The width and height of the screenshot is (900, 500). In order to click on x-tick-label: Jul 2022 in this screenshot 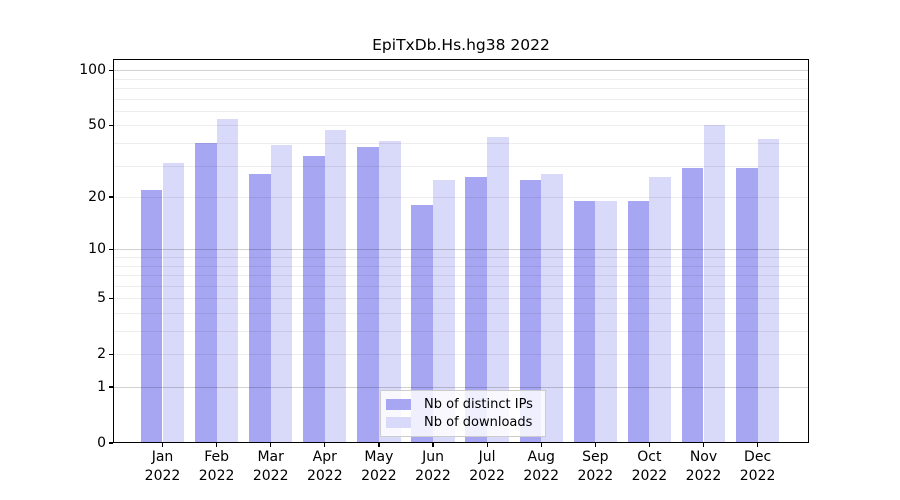, I will do `click(487, 466)`.